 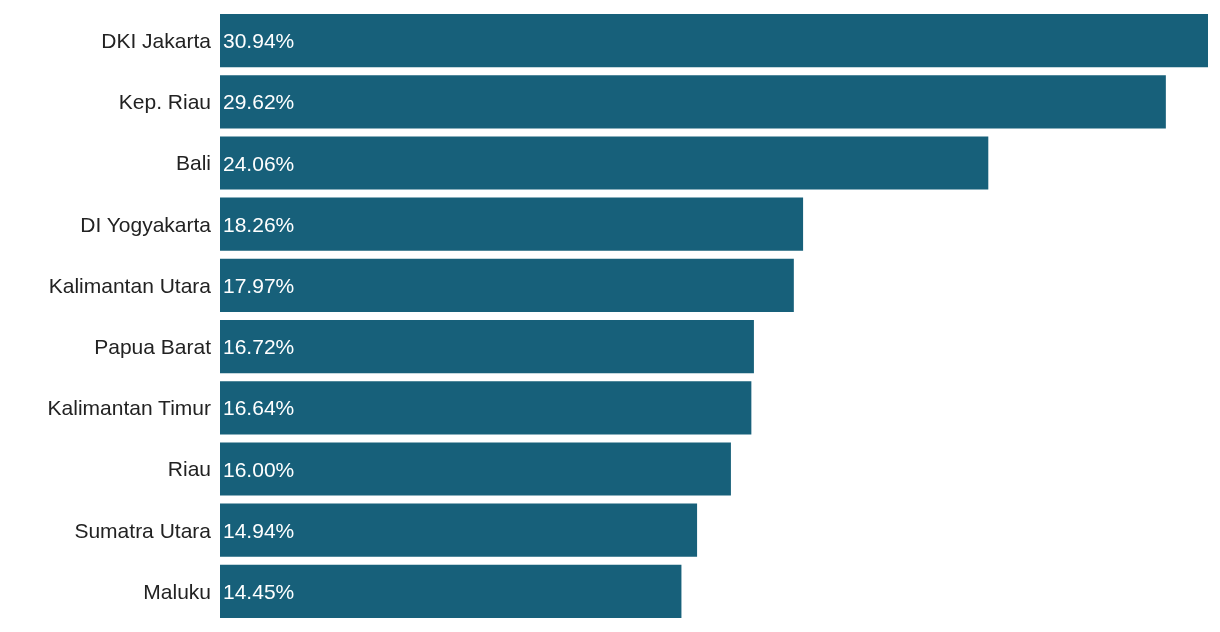 I want to click on y-tick-label: Papua Barat, so click(x=153, y=346).